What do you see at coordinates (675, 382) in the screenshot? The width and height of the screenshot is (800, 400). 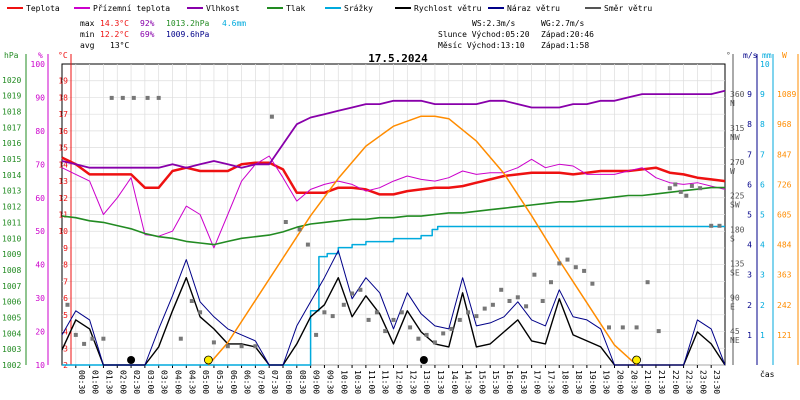 I see `x-tick-label: 22:00` at bounding box center [675, 382].